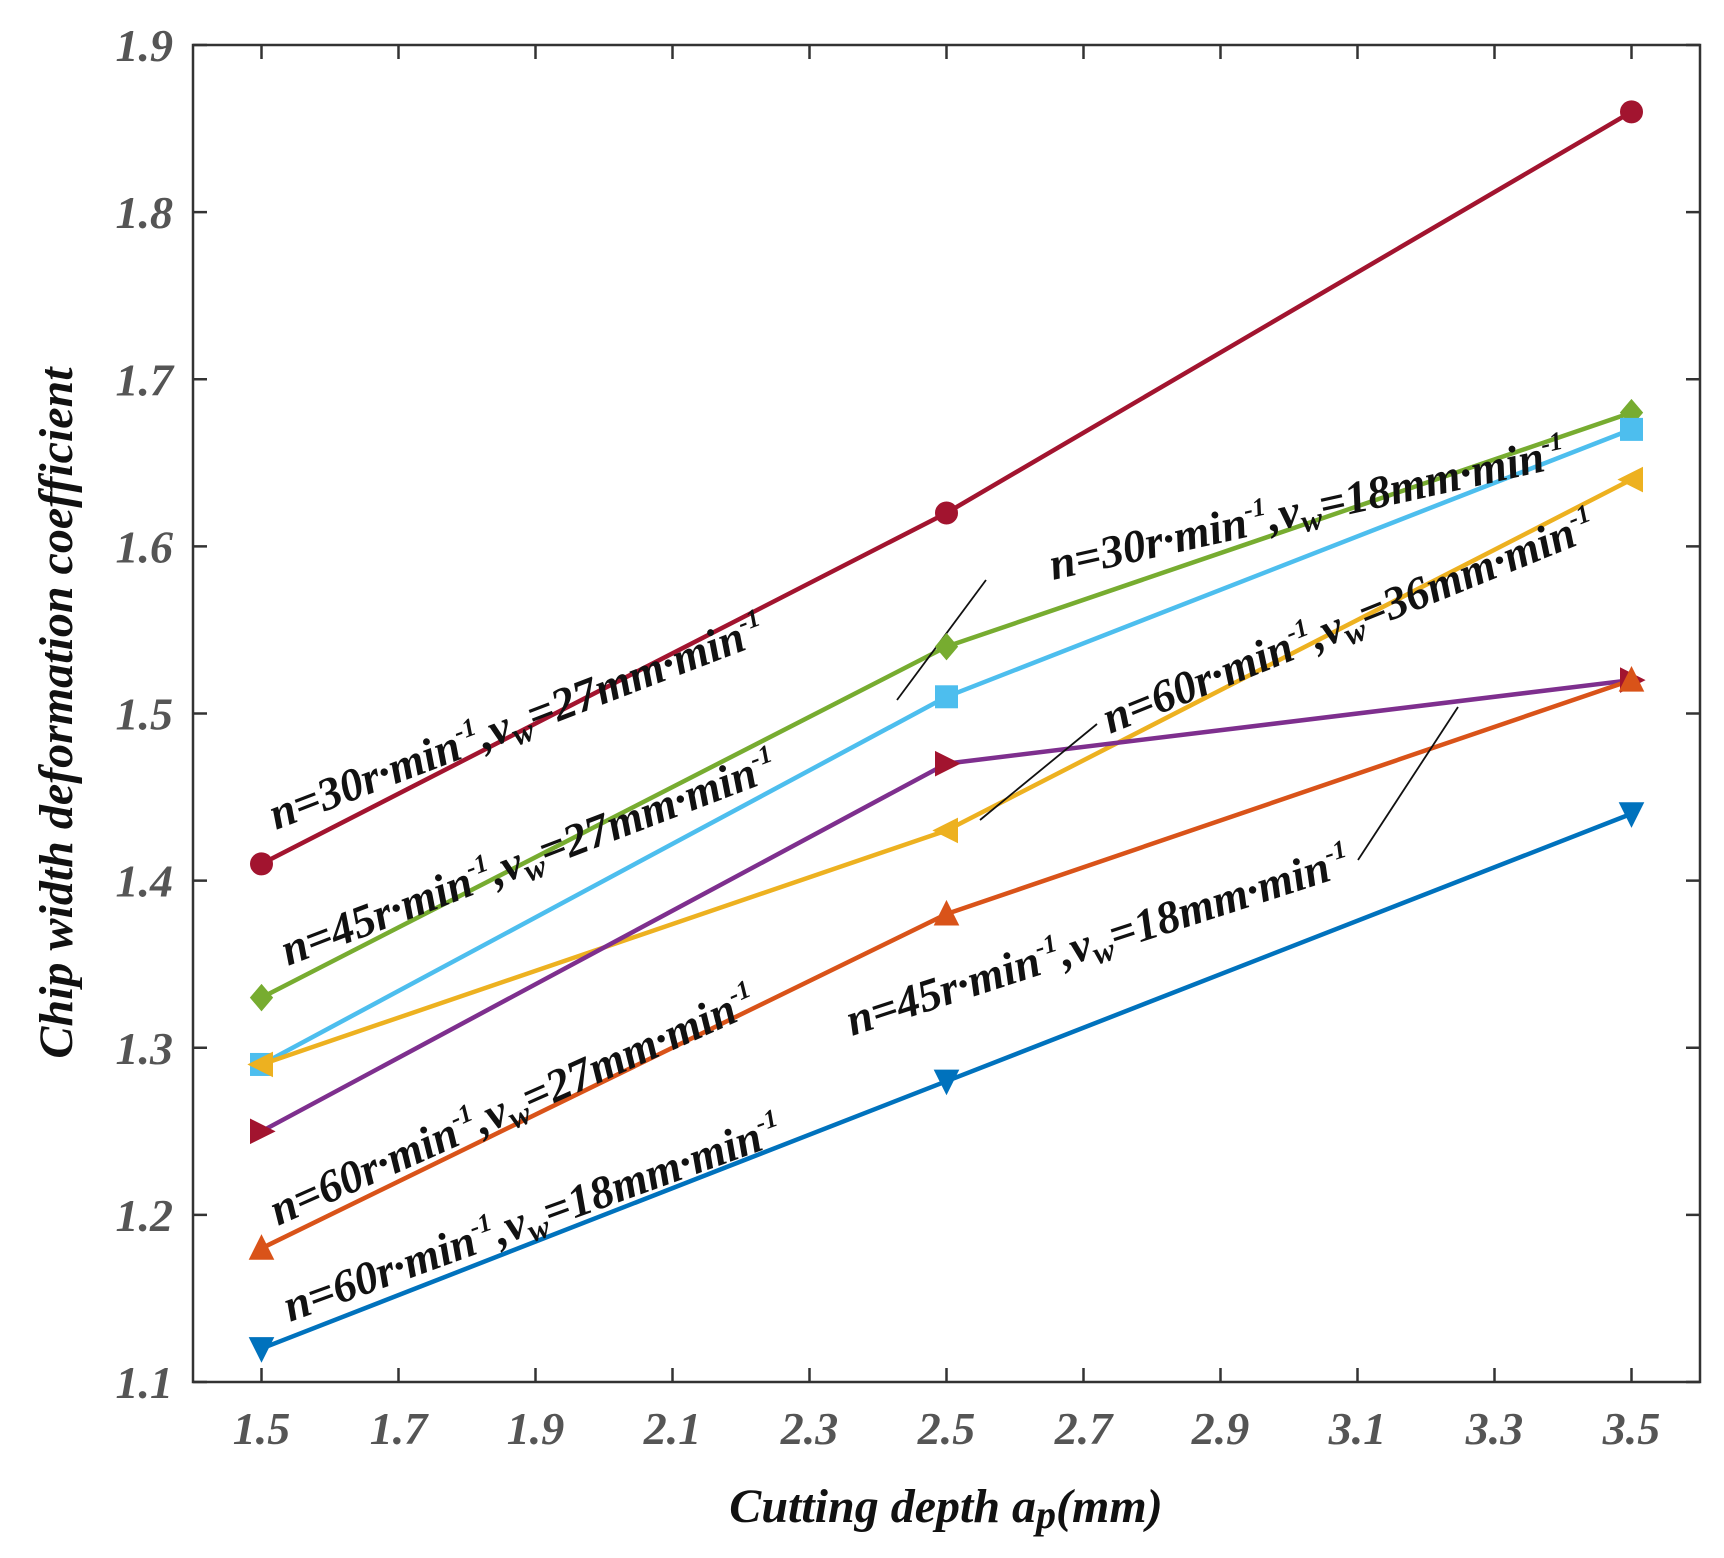 Image resolution: width=1724 pixels, height=1558 pixels. I want to click on x-tick-label: 1.9, so click(536, 1428).